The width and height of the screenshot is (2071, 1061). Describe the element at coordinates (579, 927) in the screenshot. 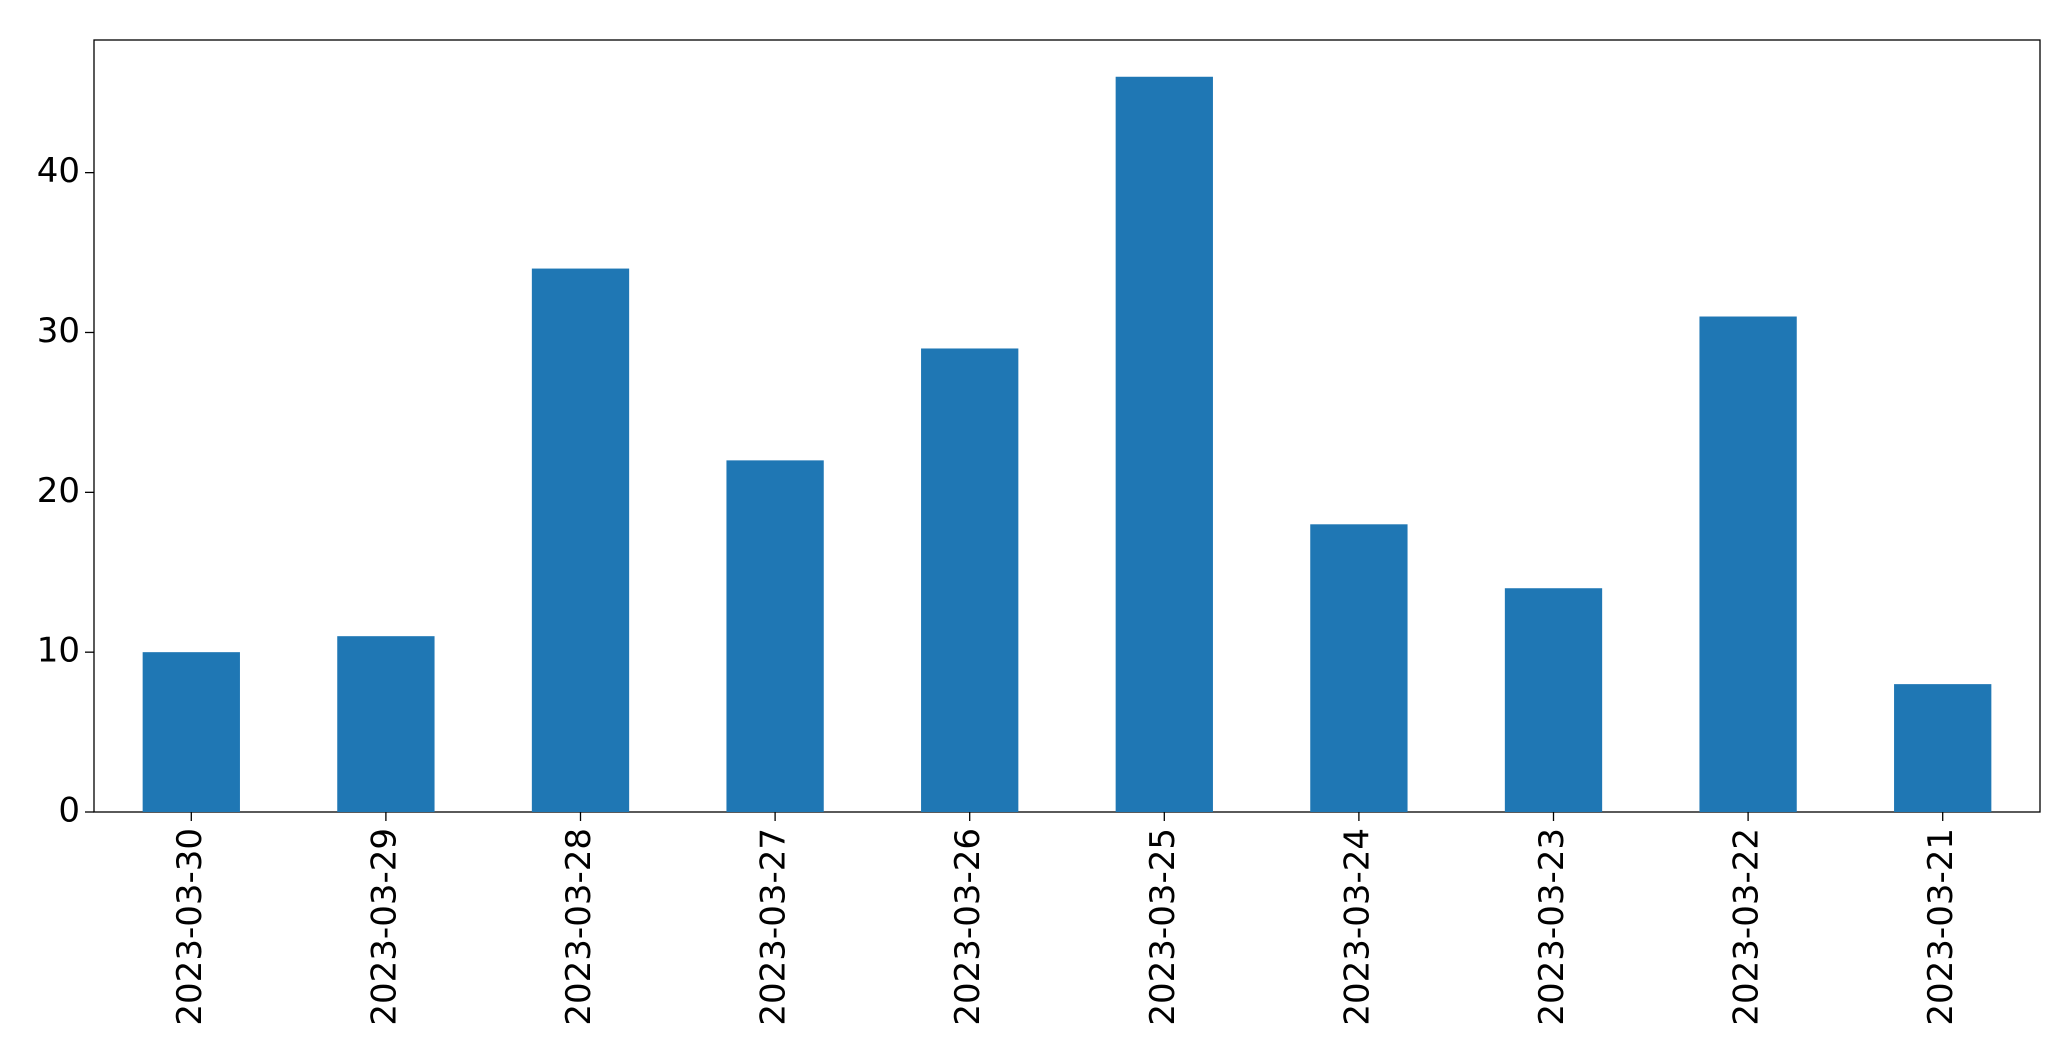

I see `x-tick-label: 2023-03-28` at that location.